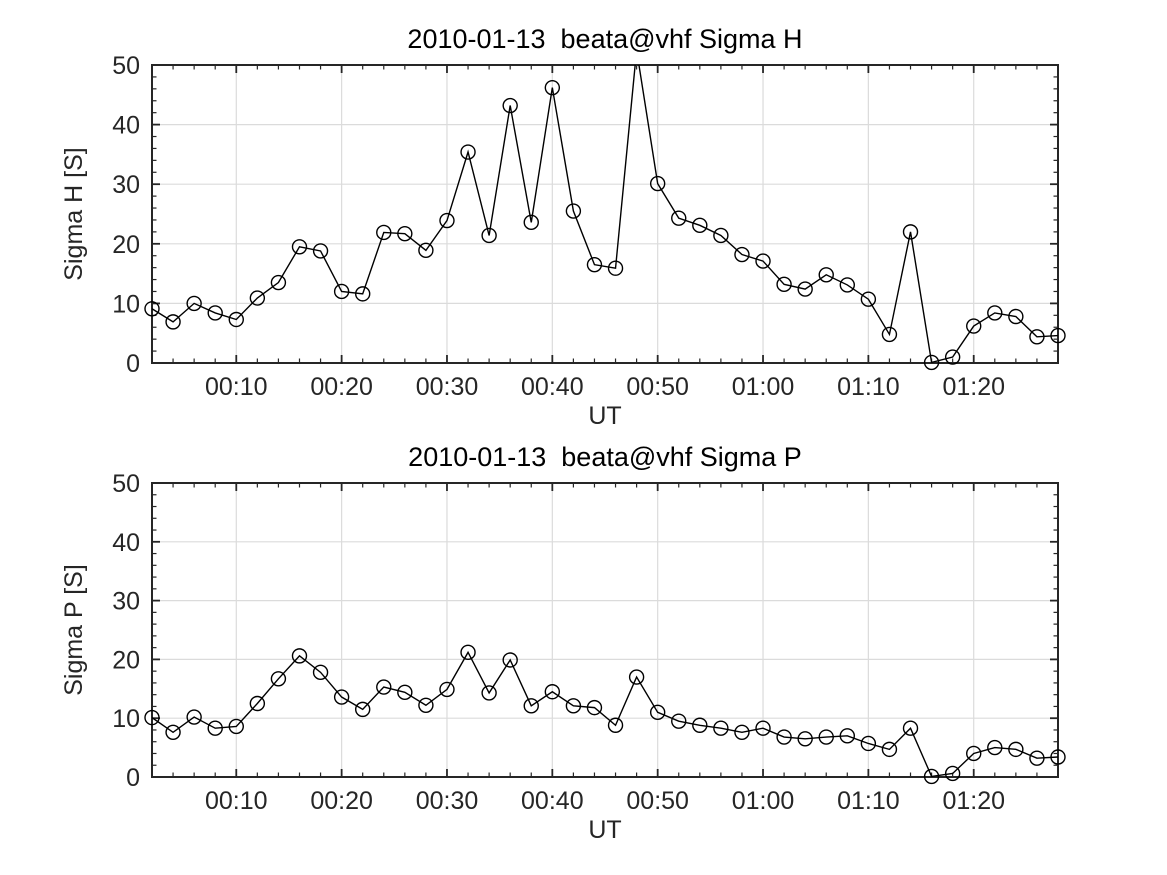 This screenshot has width=1167, height=875. What do you see at coordinates (605, 713) in the screenshot?
I see `data-line` at bounding box center [605, 713].